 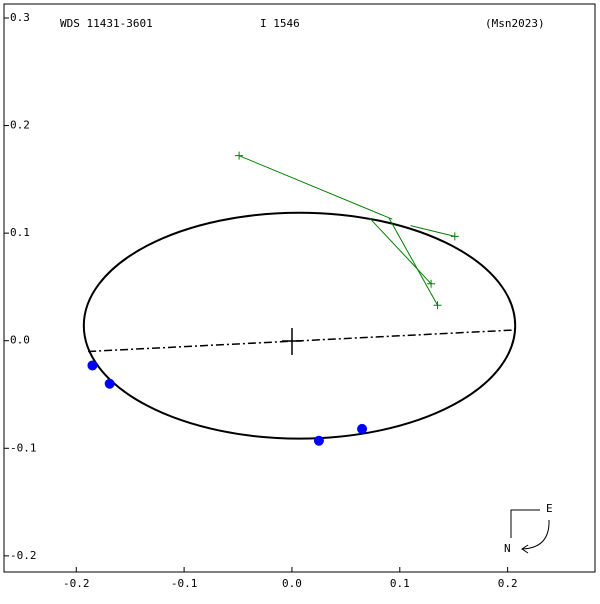 What do you see at coordinates (184, 583) in the screenshot?
I see `x-tick-label: -0.1` at bounding box center [184, 583].